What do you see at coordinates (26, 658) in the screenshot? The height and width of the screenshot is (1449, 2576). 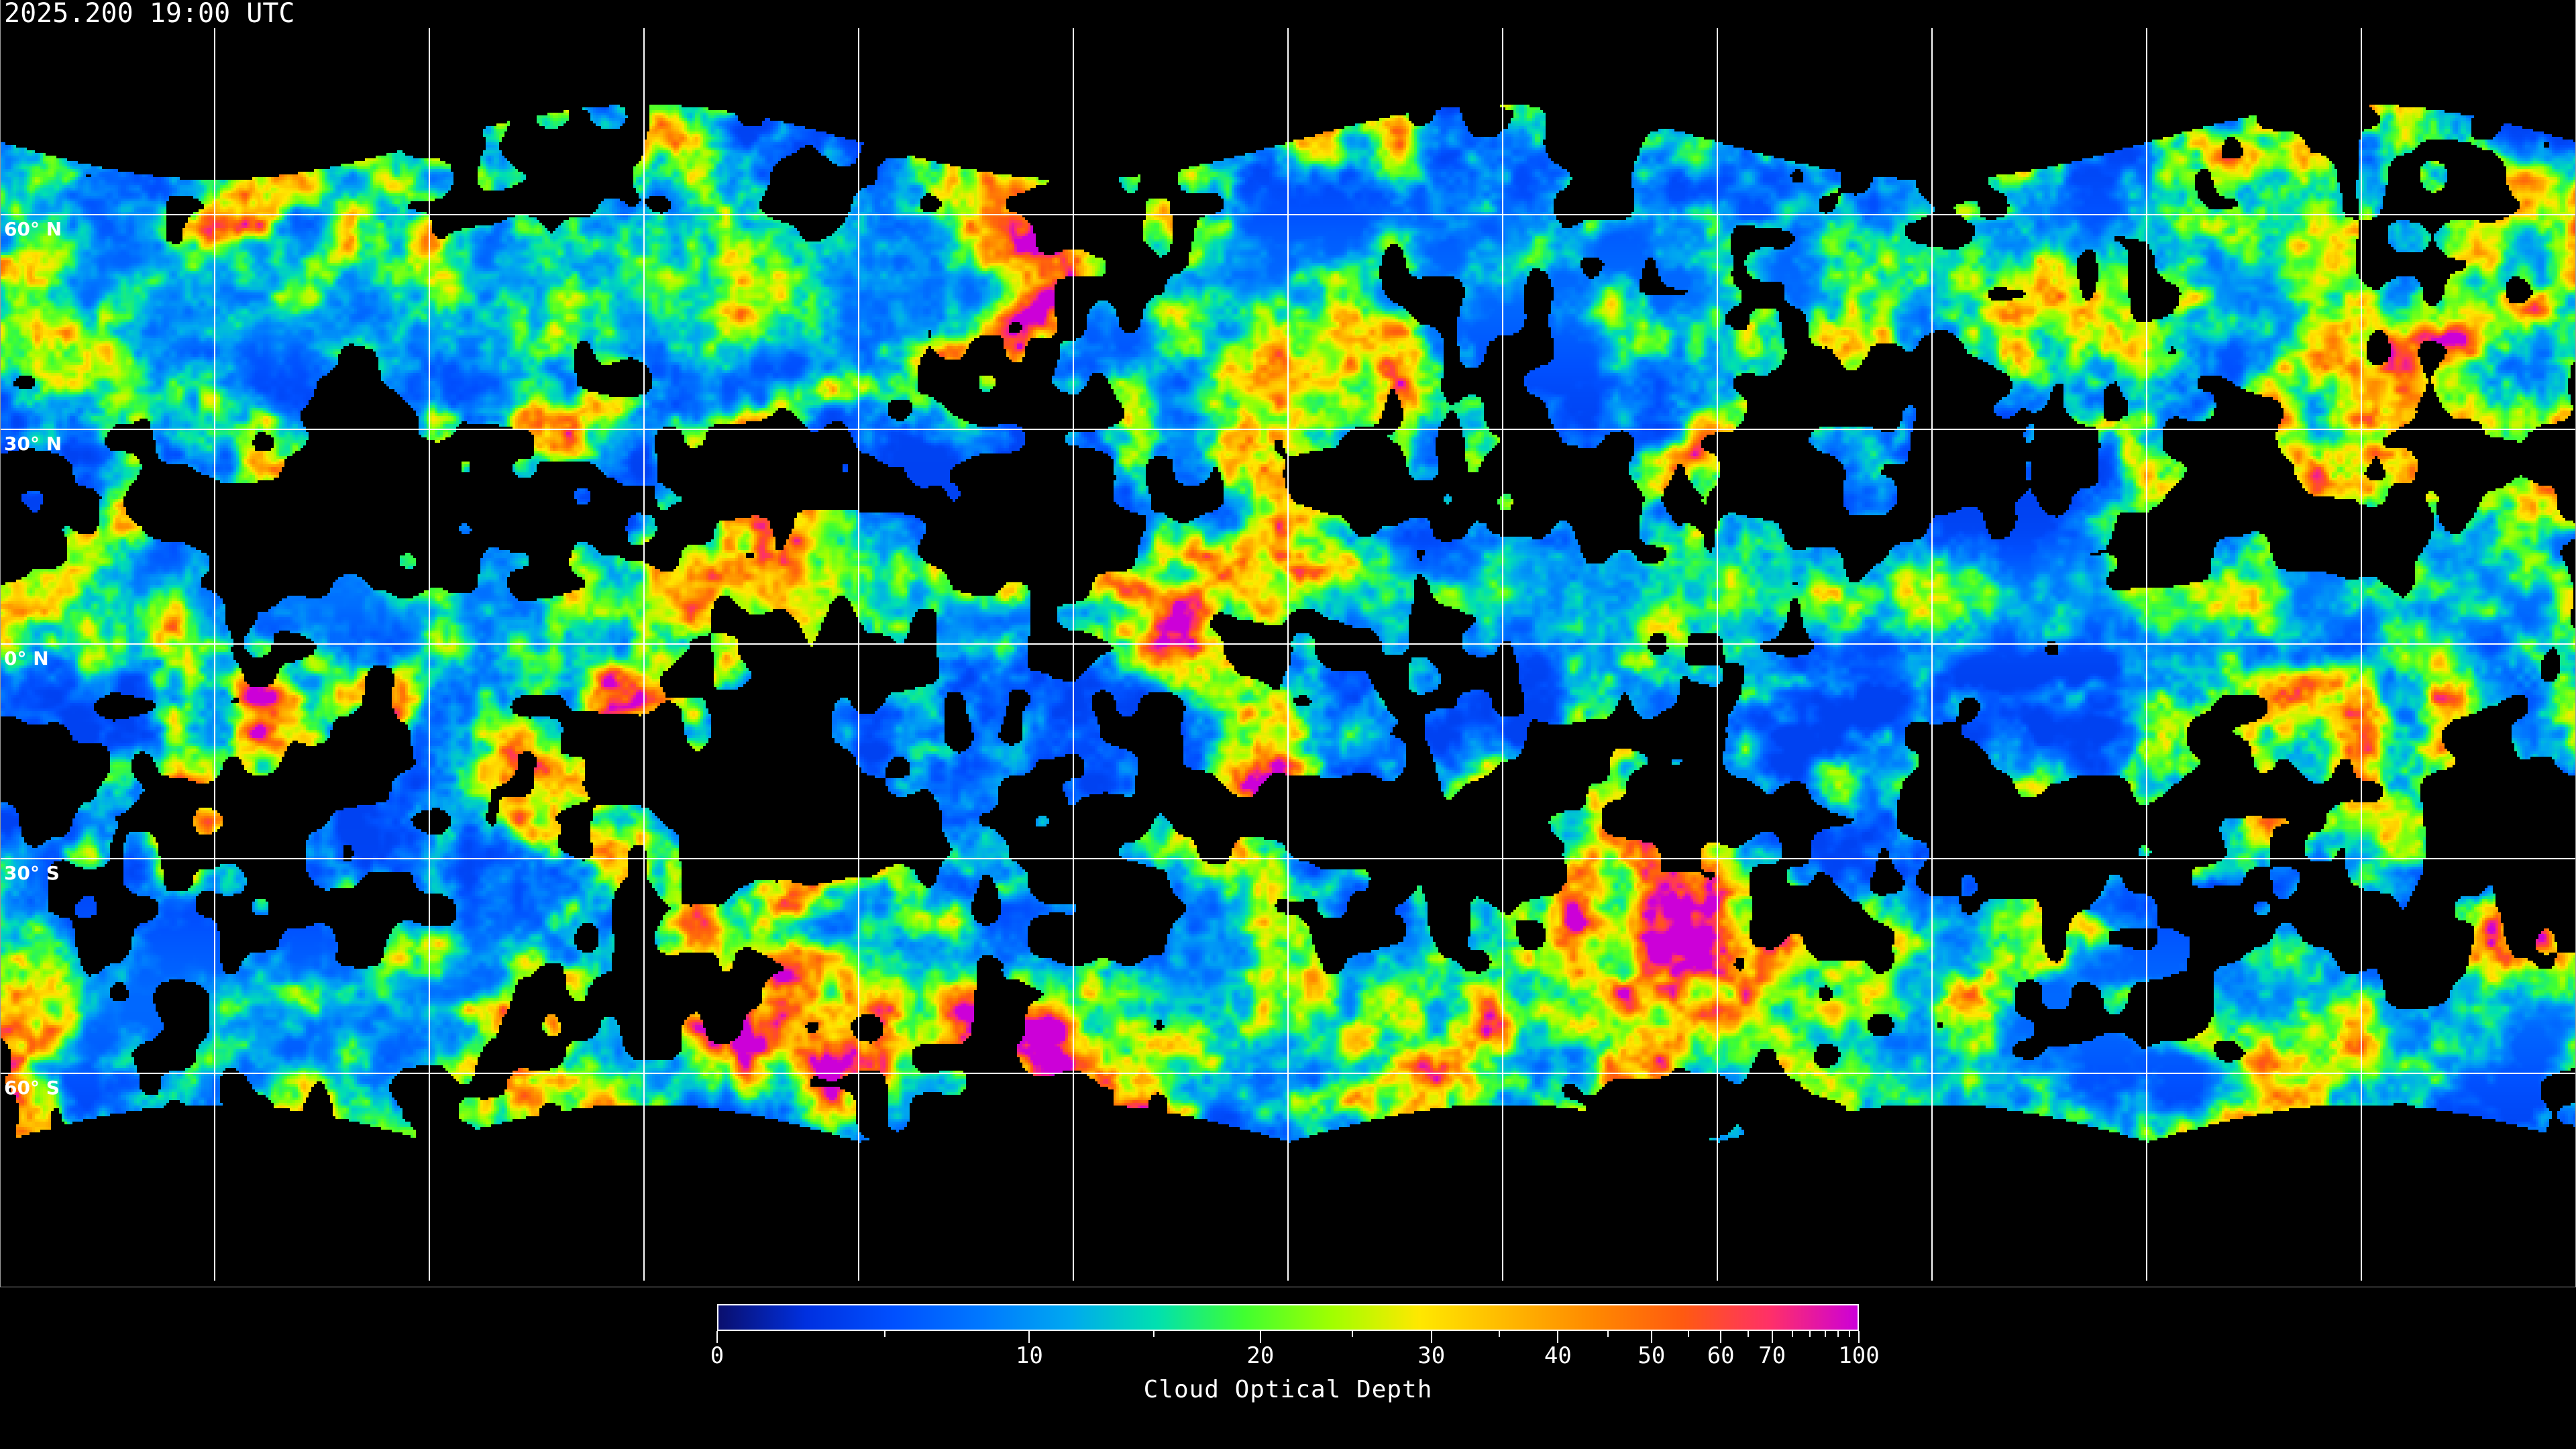 I see `latitude-label: 0° N` at bounding box center [26, 658].